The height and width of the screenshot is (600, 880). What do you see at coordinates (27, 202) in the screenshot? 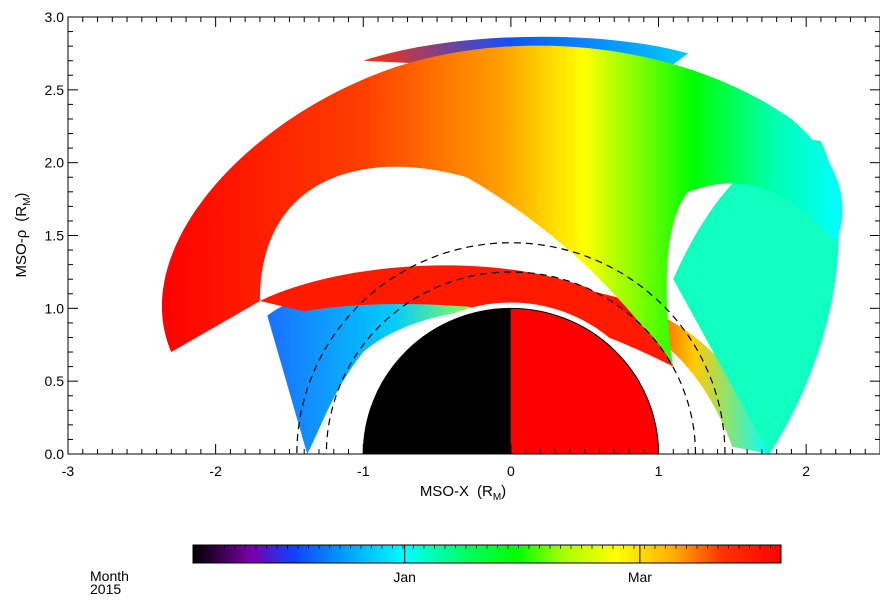
I see `y-axis-unit-sub: M` at bounding box center [27, 202].